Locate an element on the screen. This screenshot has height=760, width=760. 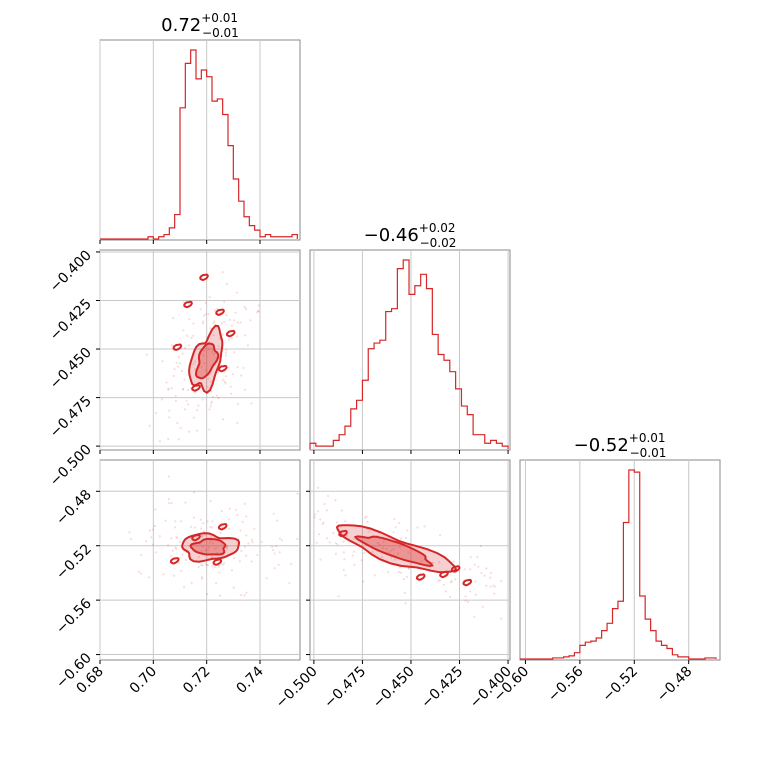
histogram-title-2: −0.52+0.01 −0.01 is located at coordinates (620, 445).